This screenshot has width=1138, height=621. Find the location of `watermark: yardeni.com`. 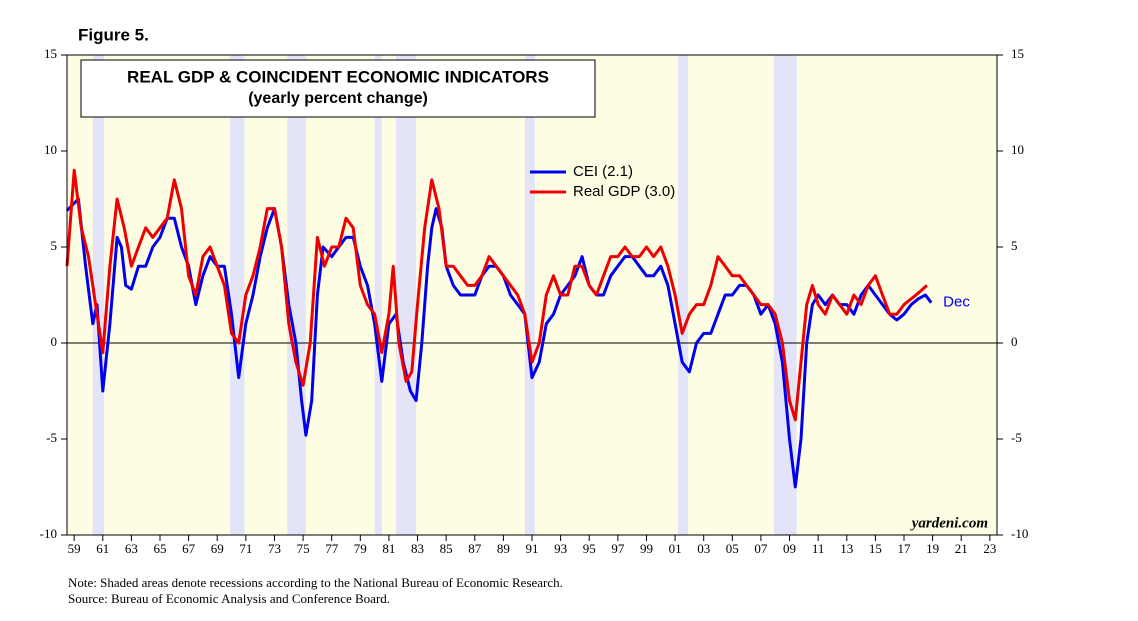

watermark: yardeni.com is located at coordinates (949, 523).